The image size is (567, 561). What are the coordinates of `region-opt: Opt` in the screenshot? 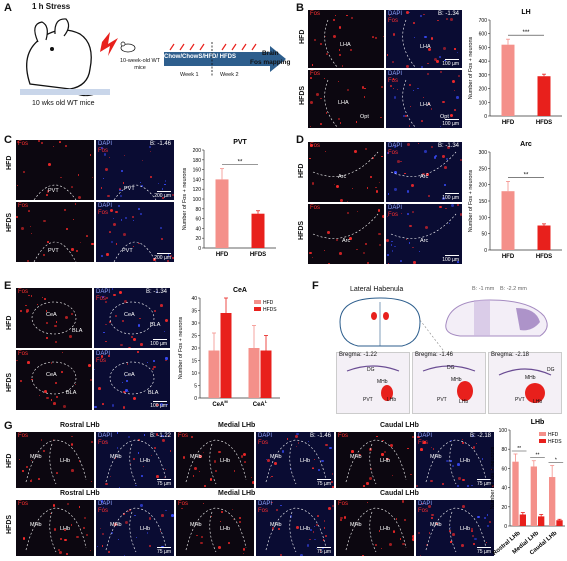 It's located at (364, 117).